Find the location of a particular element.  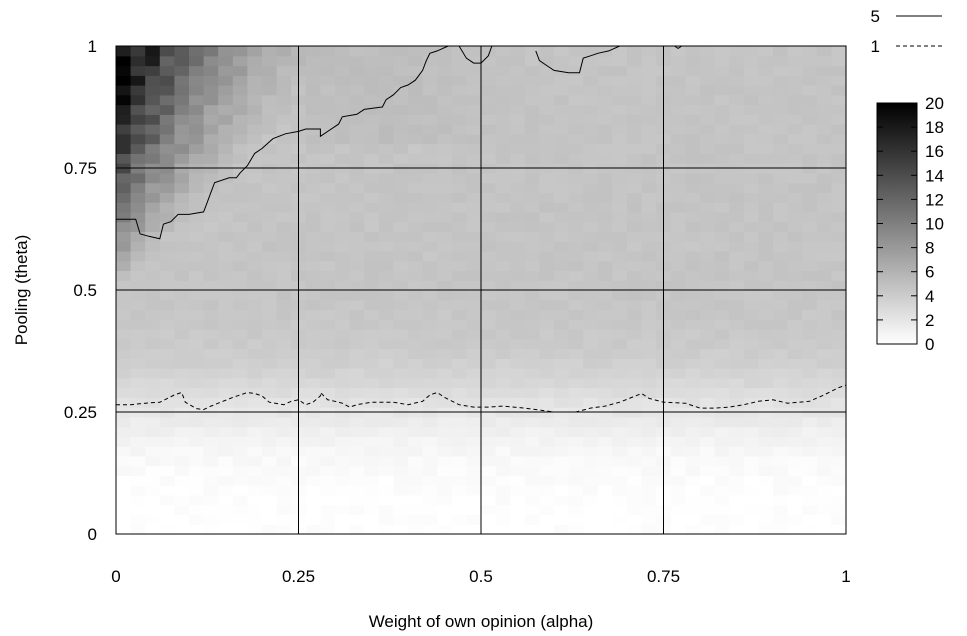

x-tick-label: 0 is located at coordinates (115, 576).